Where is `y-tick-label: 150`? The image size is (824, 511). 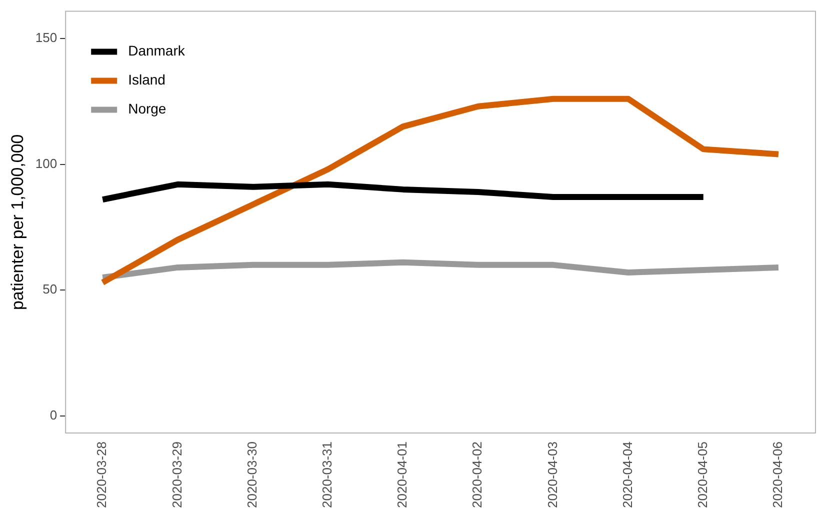
y-tick-label: 150 is located at coordinates (46, 38).